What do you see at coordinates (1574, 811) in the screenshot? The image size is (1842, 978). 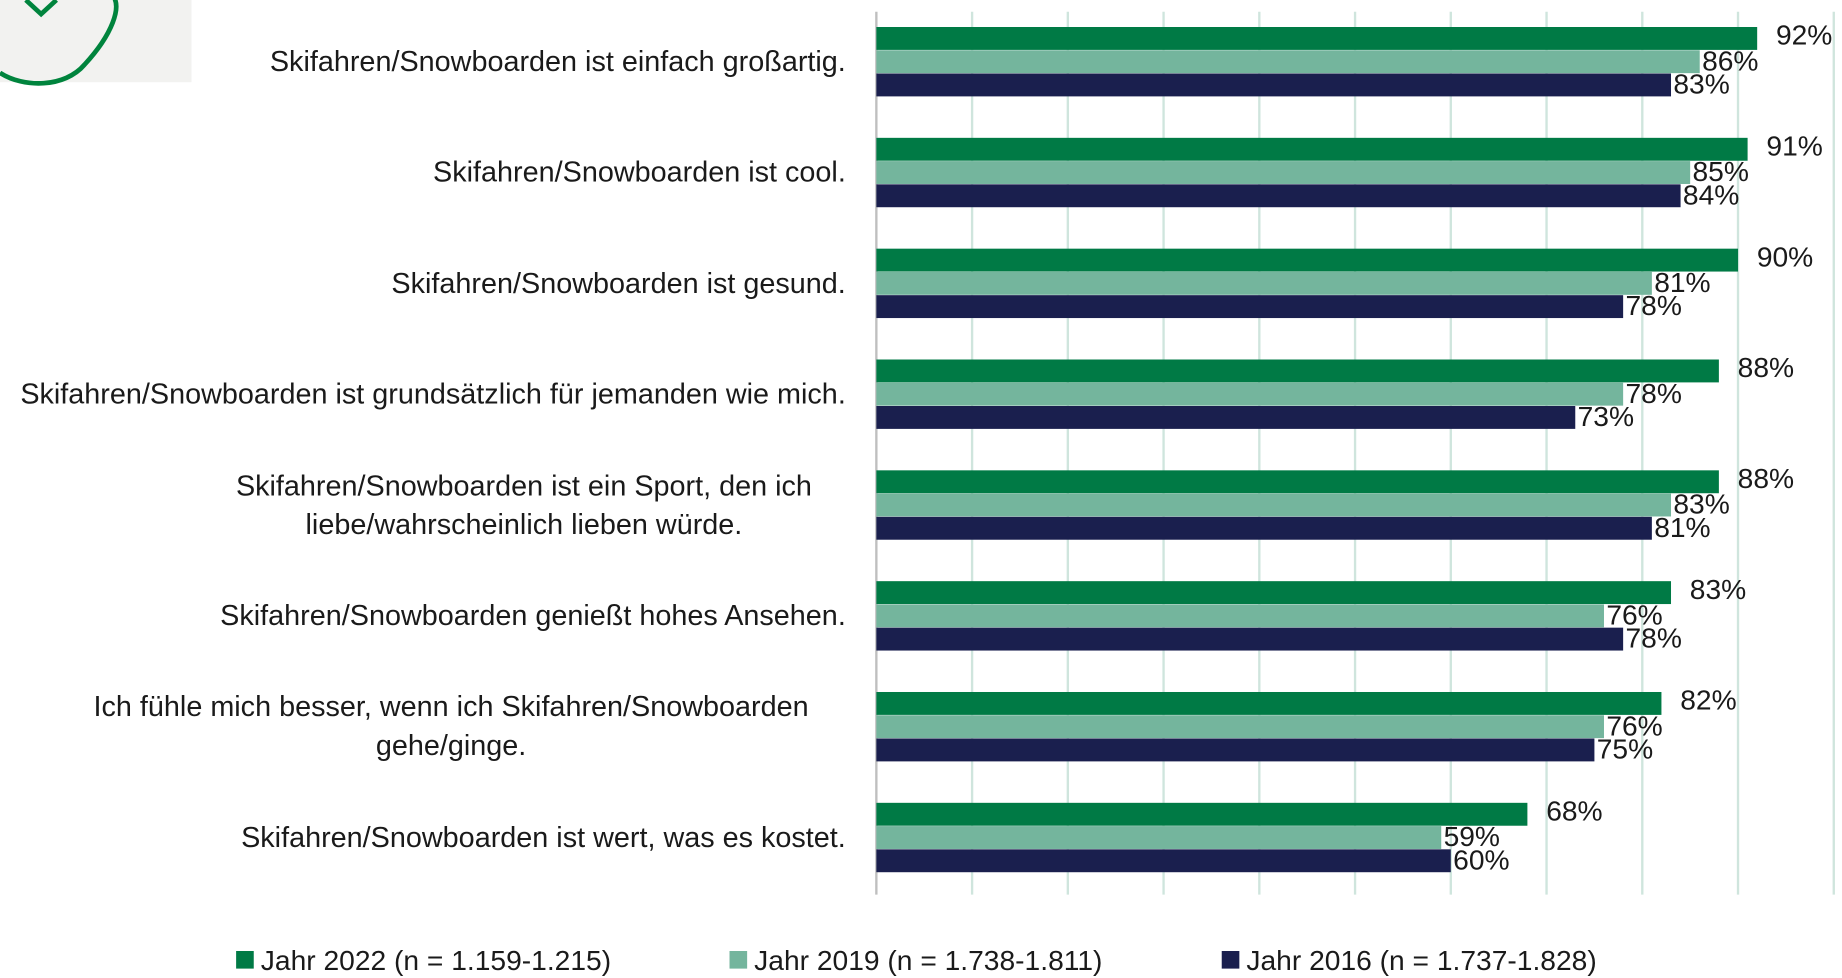 I see `value-label: 68%` at bounding box center [1574, 811].